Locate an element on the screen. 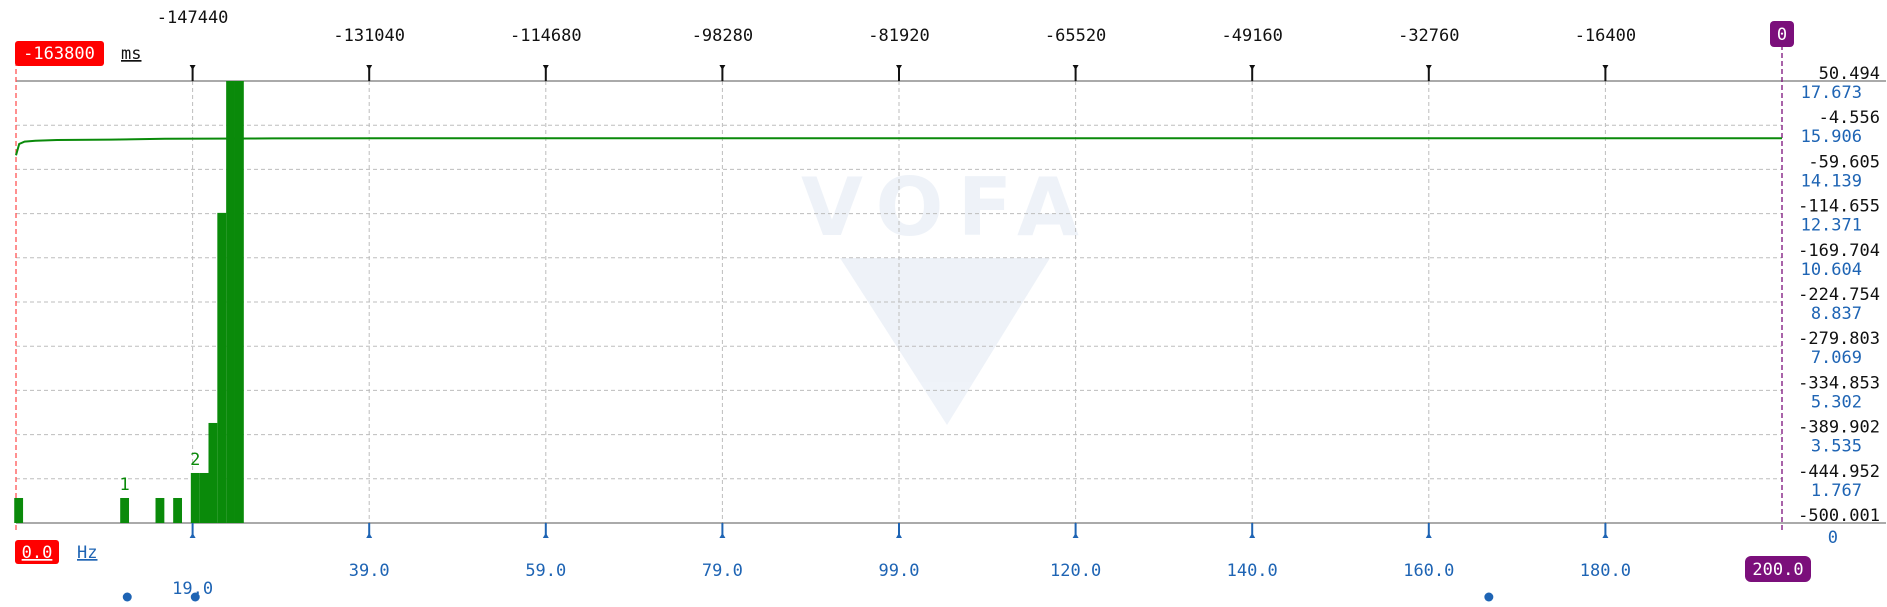 The height and width of the screenshot is (607, 1887). right-axis-black-label: 50.494 is located at coordinates (1849, 74).